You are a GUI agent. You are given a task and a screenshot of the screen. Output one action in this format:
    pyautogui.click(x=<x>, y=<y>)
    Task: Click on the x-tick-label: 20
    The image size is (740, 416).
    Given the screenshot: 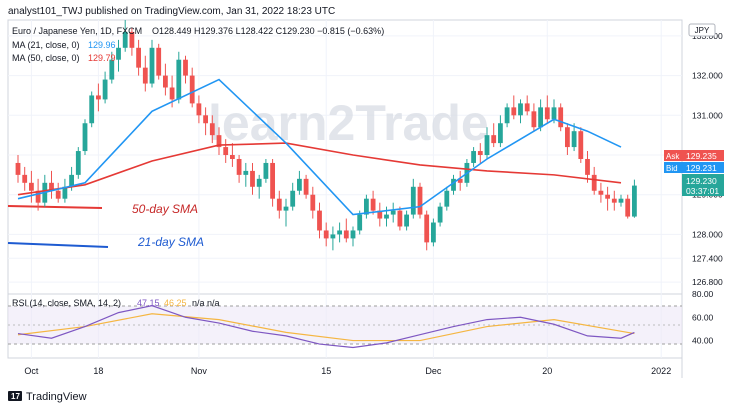 What is the action you would take?
    pyautogui.click(x=547, y=371)
    